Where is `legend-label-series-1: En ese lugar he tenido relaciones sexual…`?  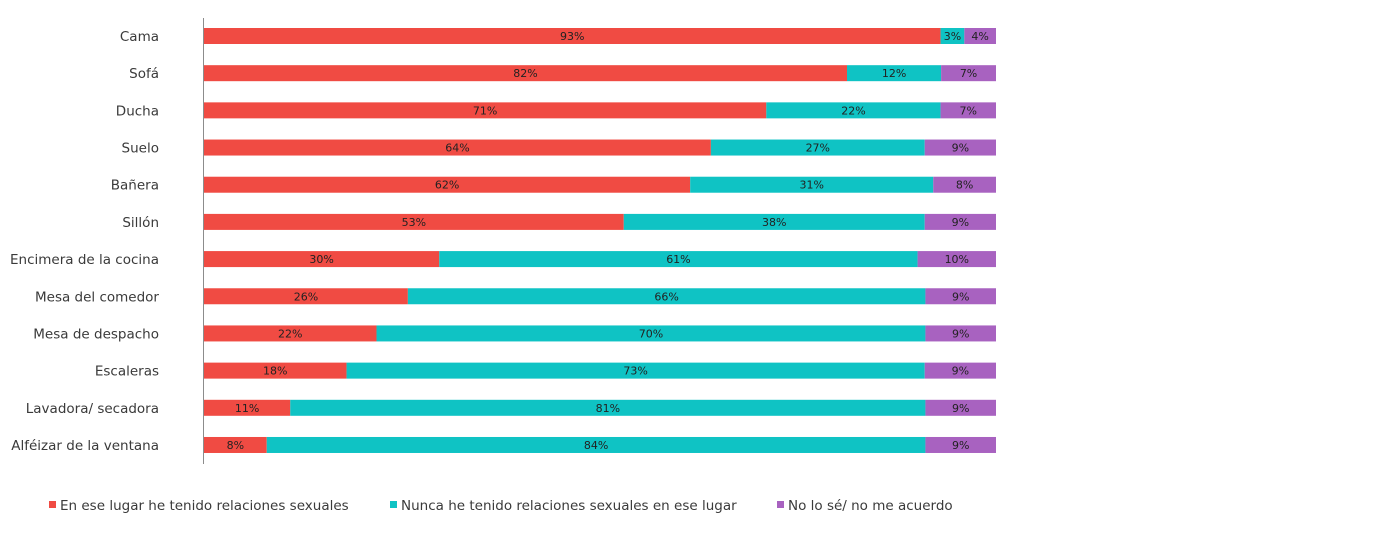
legend-label-series-1: En ese lugar he tenido relaciones sexual… is located at coordinates (204, 506).